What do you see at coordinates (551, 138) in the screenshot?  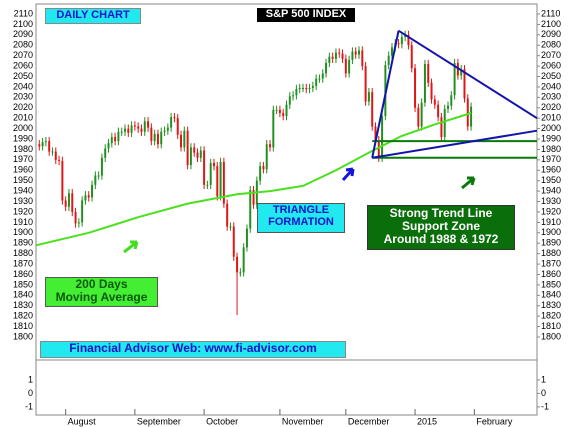 I see `y-tick-label: 1990` at bounding box center [551, 138].